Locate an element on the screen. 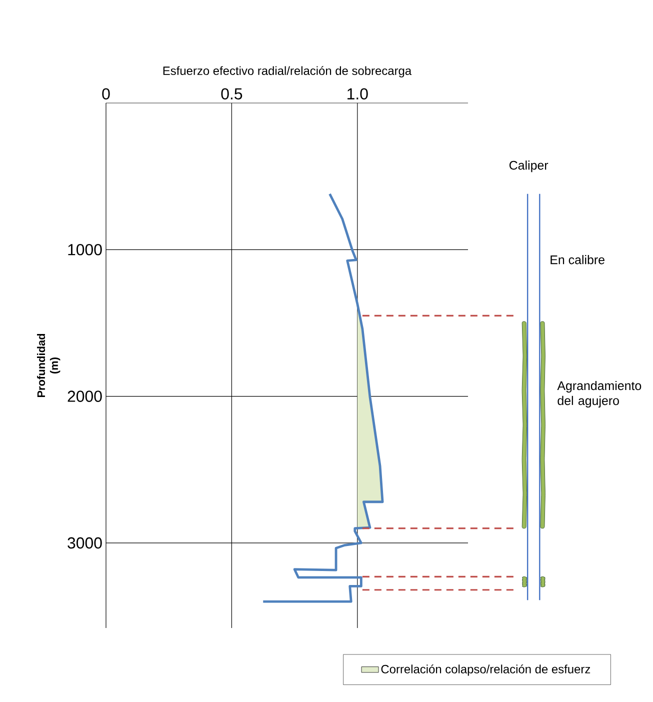 This screenshot has width=653, height=702. y-tick-label: 2000 is located at coordinates (85, 396).